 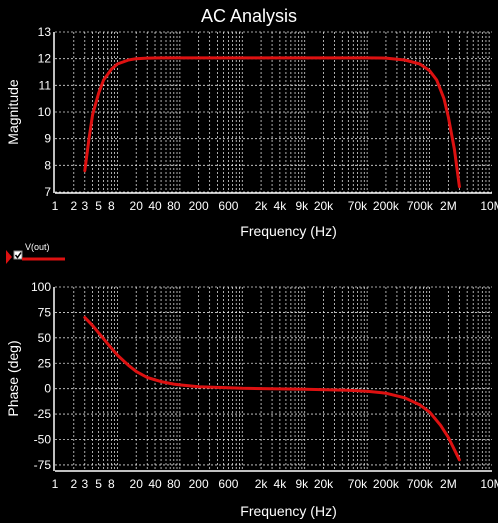 I want to click on checkmark-icon, so click(x=18, y=255).